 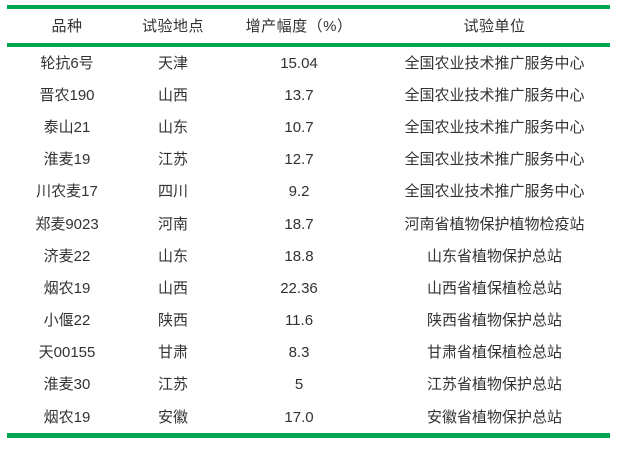 What do you see at coordinates (494, 288) in the screenshot?
I see `cell-unit: 山西省植保植检总站` at bounding box center [494, 288].